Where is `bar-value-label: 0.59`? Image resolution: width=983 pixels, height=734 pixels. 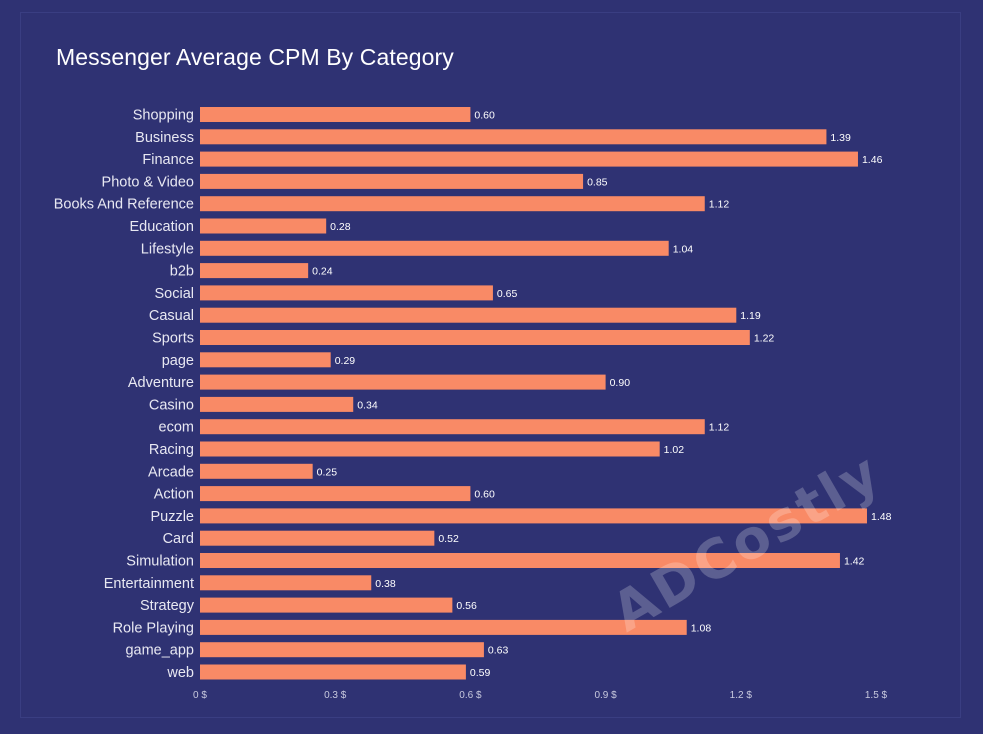
bar-value-label: 0.59 is located at coordinates (480, 673).